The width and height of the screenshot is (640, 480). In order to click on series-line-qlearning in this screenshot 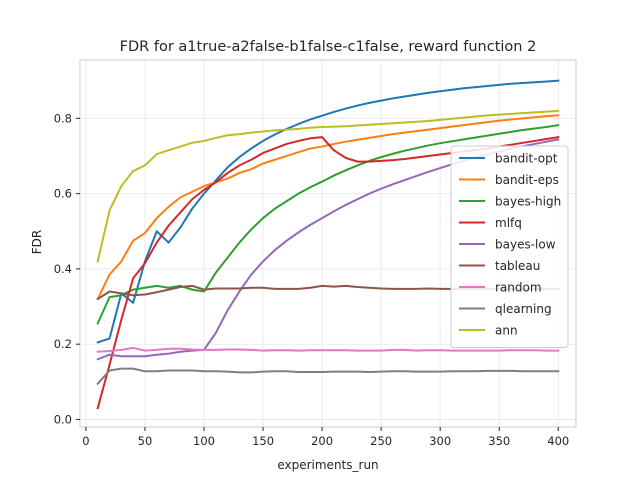, I will do `click(328, 376)`.